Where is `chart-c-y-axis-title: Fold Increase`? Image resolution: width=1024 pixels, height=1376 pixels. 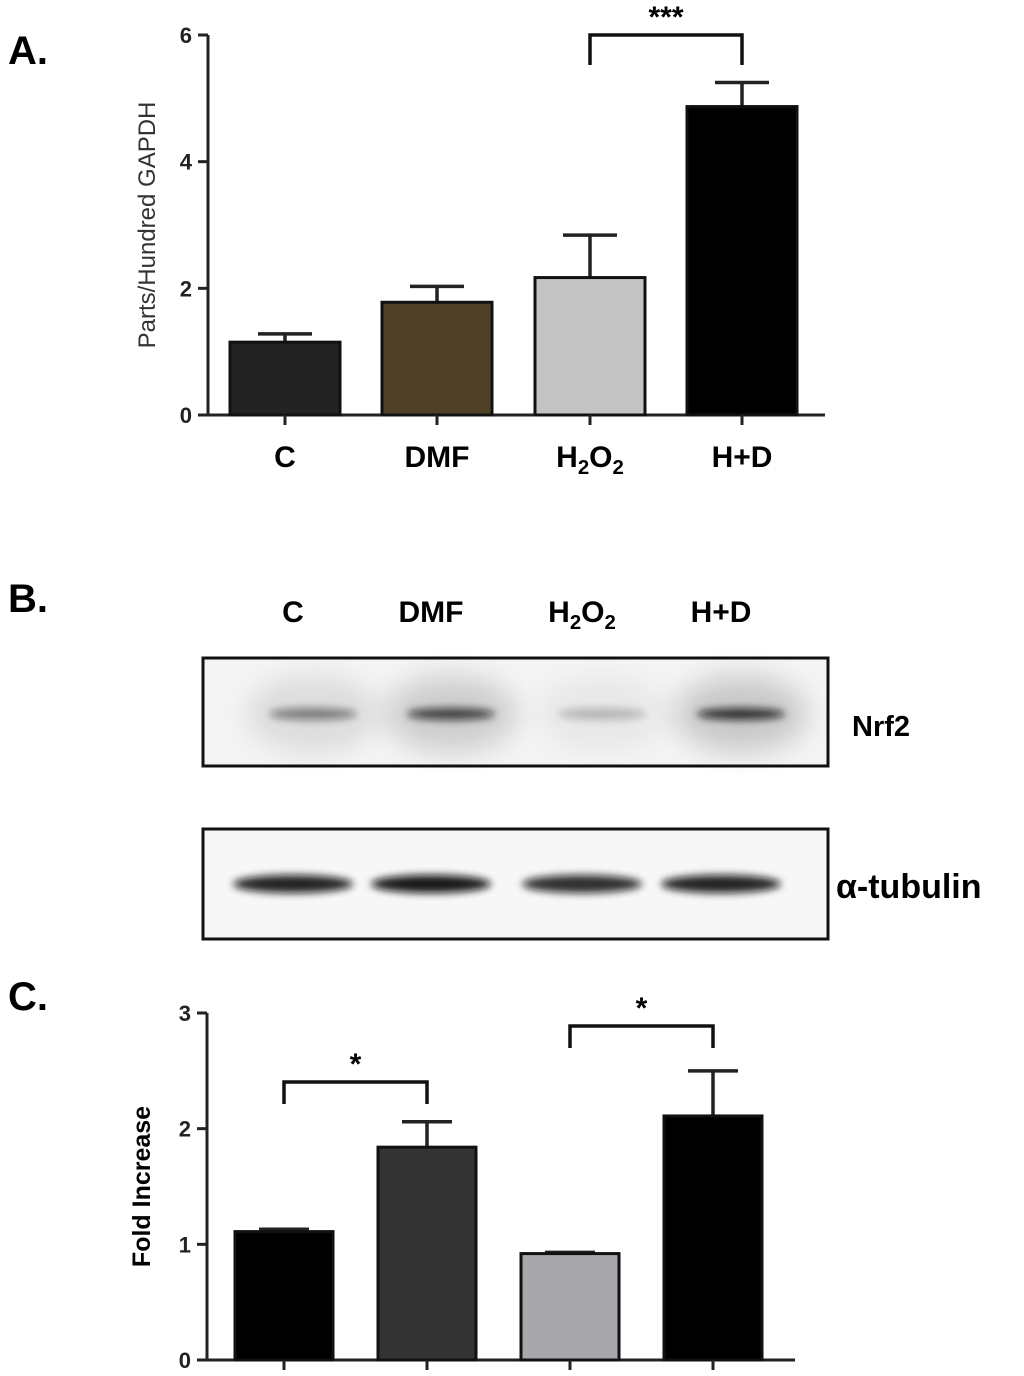
chart-c-y-axis-title: Fold Increase is located at coordinates (142, 1186).